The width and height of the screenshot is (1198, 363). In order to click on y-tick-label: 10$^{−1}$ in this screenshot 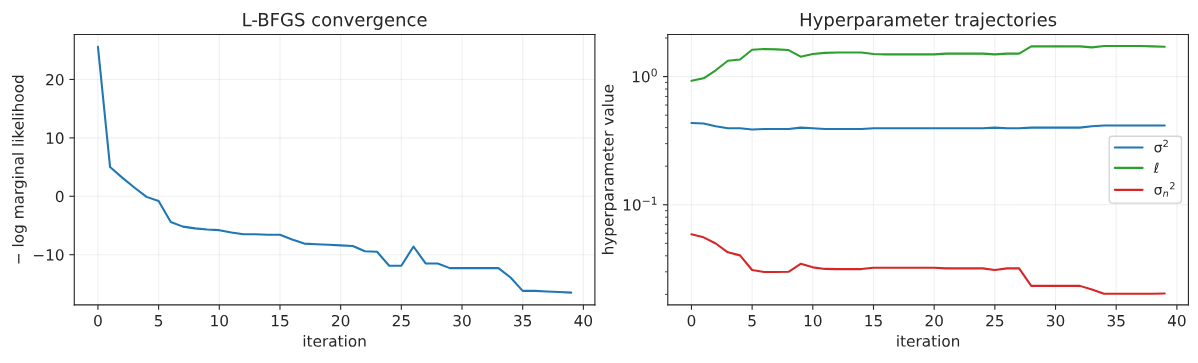, I will do `click(640, 203)`.